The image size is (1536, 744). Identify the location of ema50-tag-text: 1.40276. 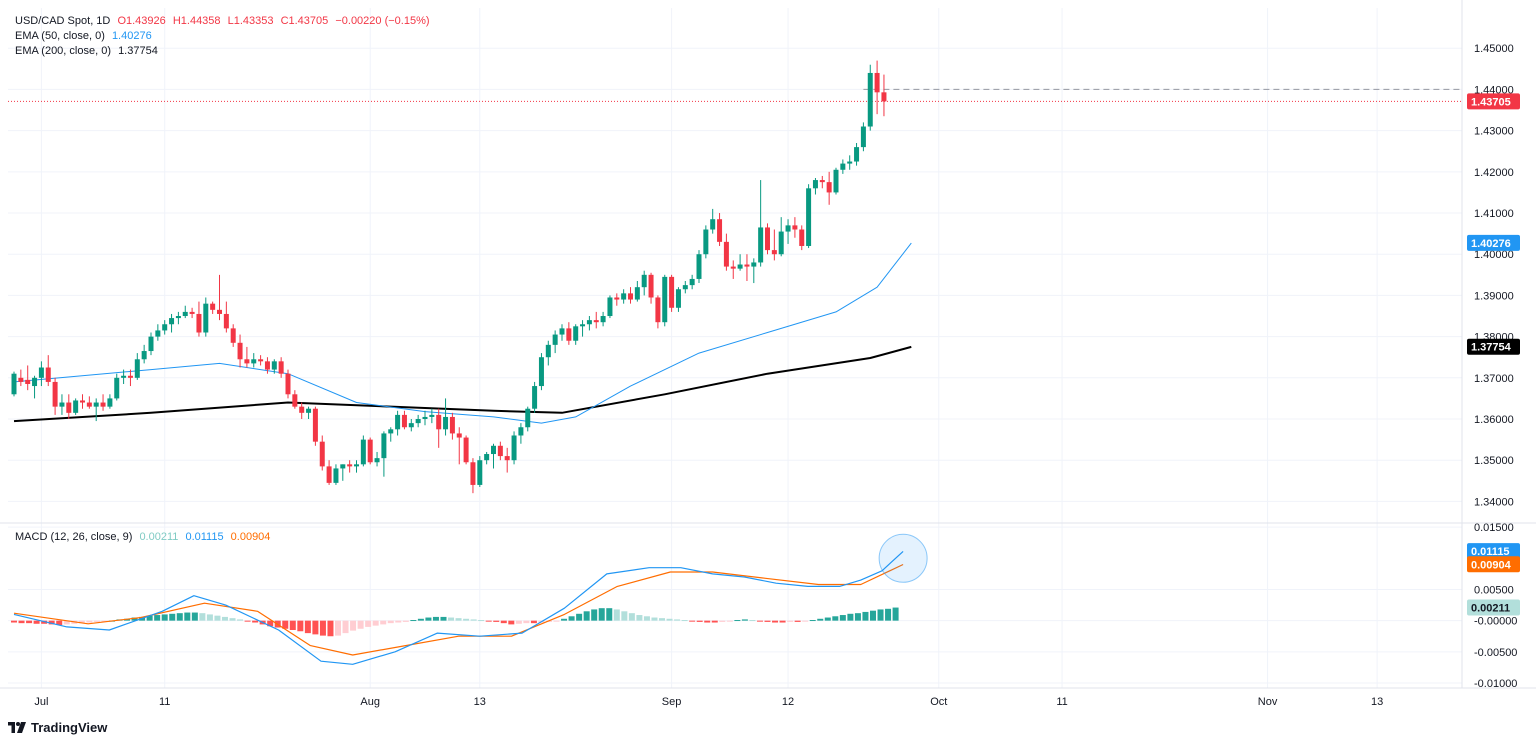
(1491, 244).